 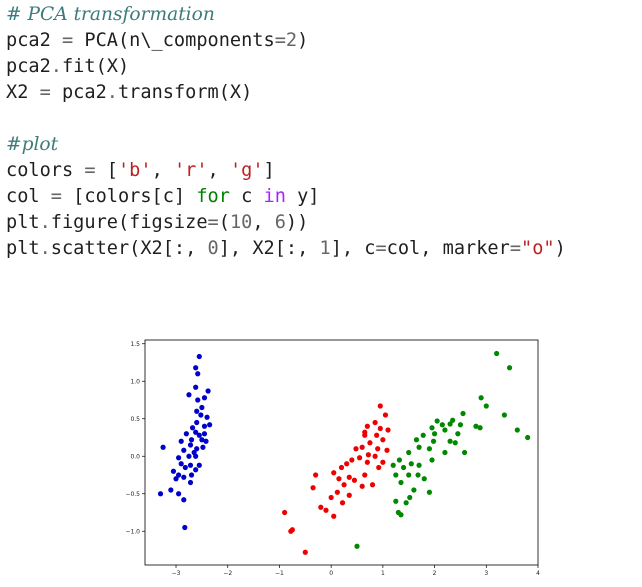 I want to click on code-token: fit(X), so click(x=95, y=66).